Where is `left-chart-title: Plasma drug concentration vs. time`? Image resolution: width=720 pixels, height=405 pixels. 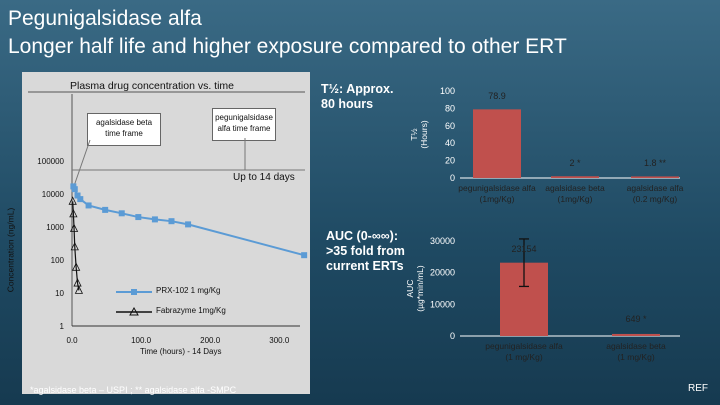 left-chart-title: Plasma drug concentration vs. time is located at coordinates (152, 86).